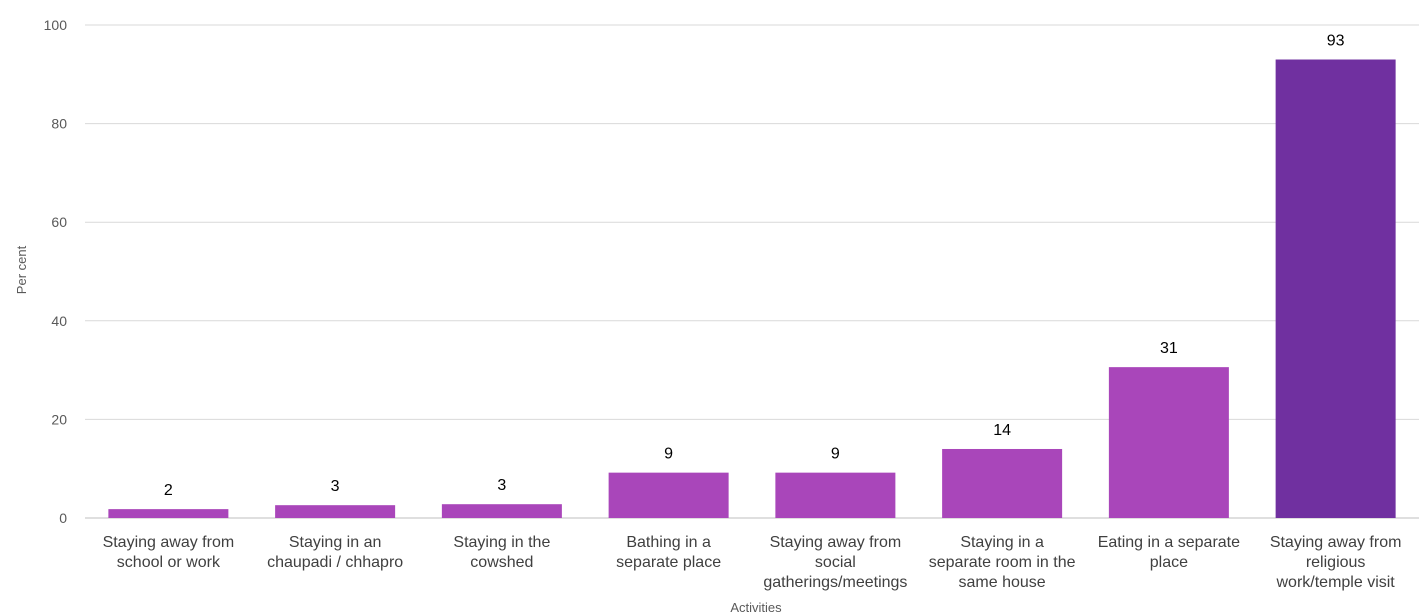 The height and width of the screenshot is (616, 1419). Describe the element at coordinates (1169, 562) in the screenshot. I see `x-tick-label: place` at that location.